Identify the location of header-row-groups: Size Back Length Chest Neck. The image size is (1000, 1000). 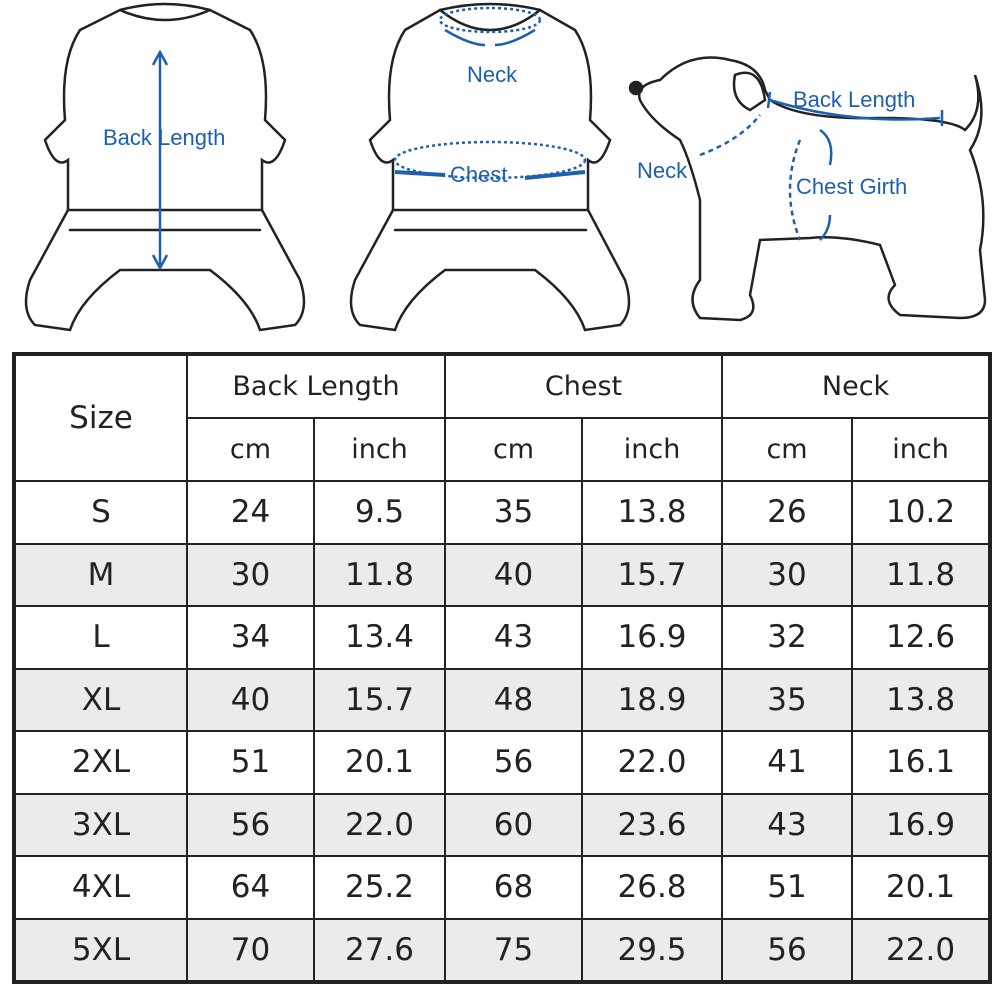
(502, 417).